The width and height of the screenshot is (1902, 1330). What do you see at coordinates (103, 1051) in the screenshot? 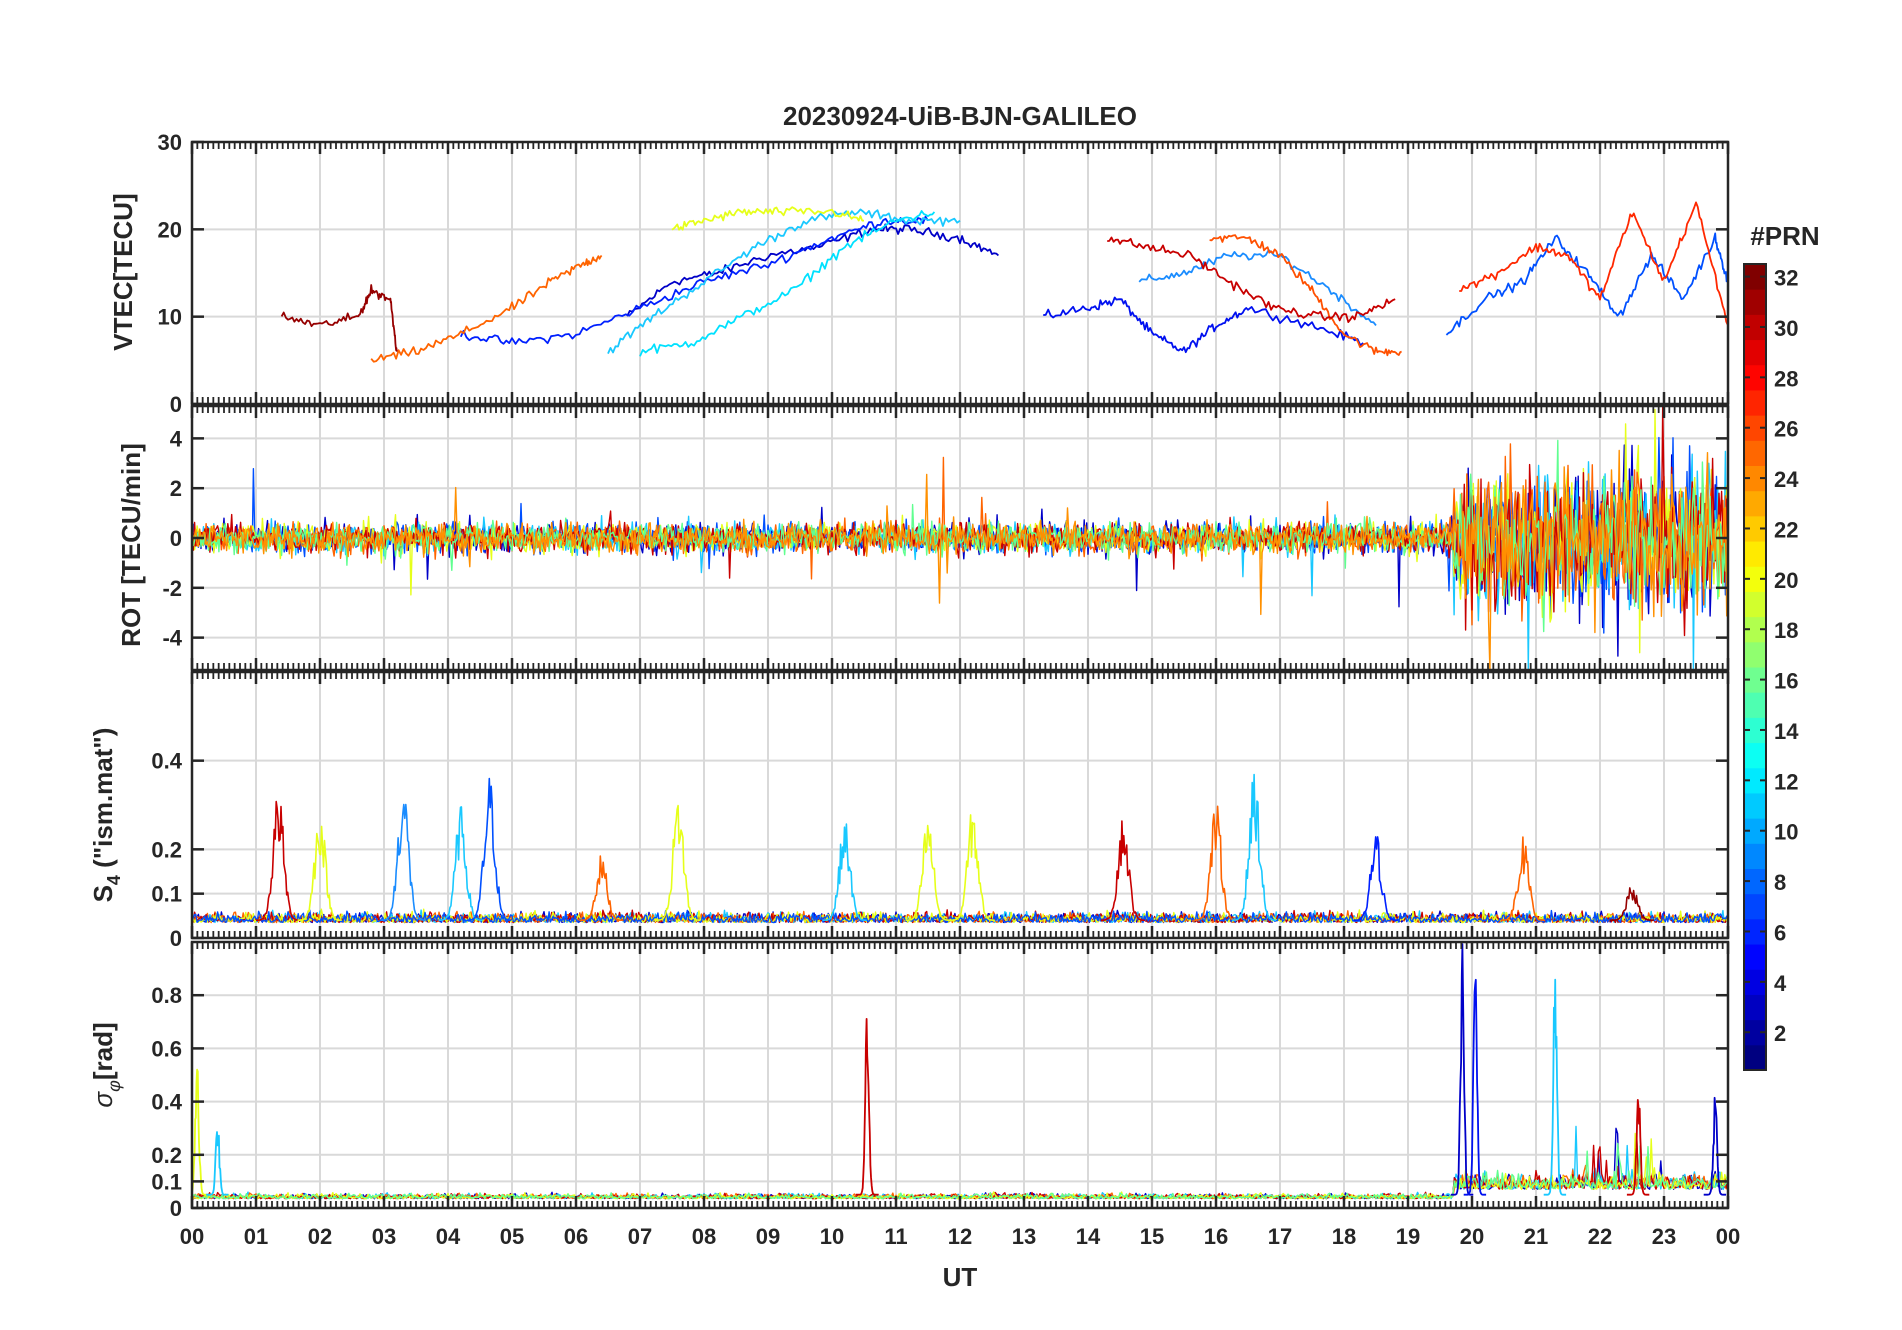
I see `sigma-ylabel-rest: [rad]` at bounding box center [103, 1051].